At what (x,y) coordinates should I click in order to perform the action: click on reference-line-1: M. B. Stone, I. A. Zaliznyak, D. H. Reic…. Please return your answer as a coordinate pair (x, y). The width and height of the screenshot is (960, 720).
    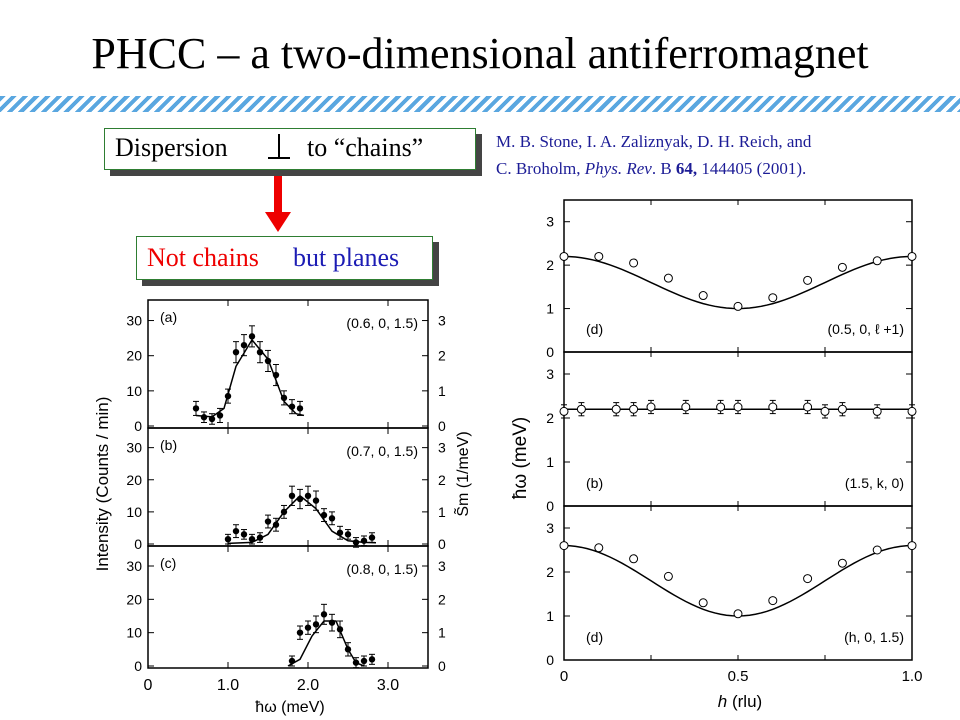
    Looking at the image, I should click on (654, 141).